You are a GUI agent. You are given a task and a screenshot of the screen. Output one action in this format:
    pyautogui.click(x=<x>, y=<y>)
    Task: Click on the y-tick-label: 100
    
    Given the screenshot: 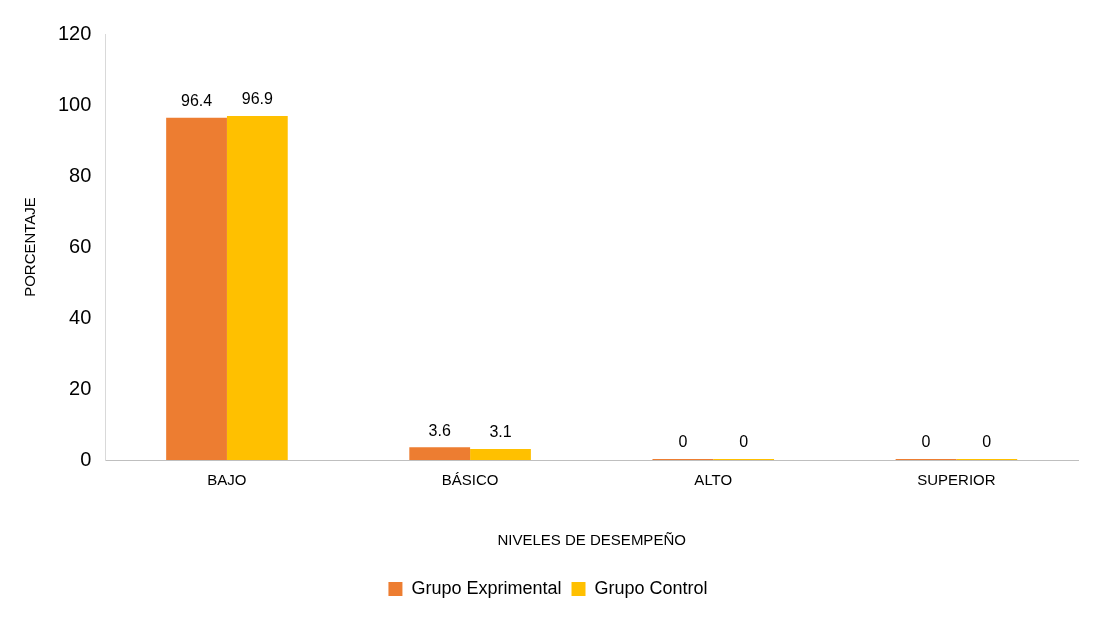 What is the action you would take?
    pyautogui.click(x=74, y=103)
    